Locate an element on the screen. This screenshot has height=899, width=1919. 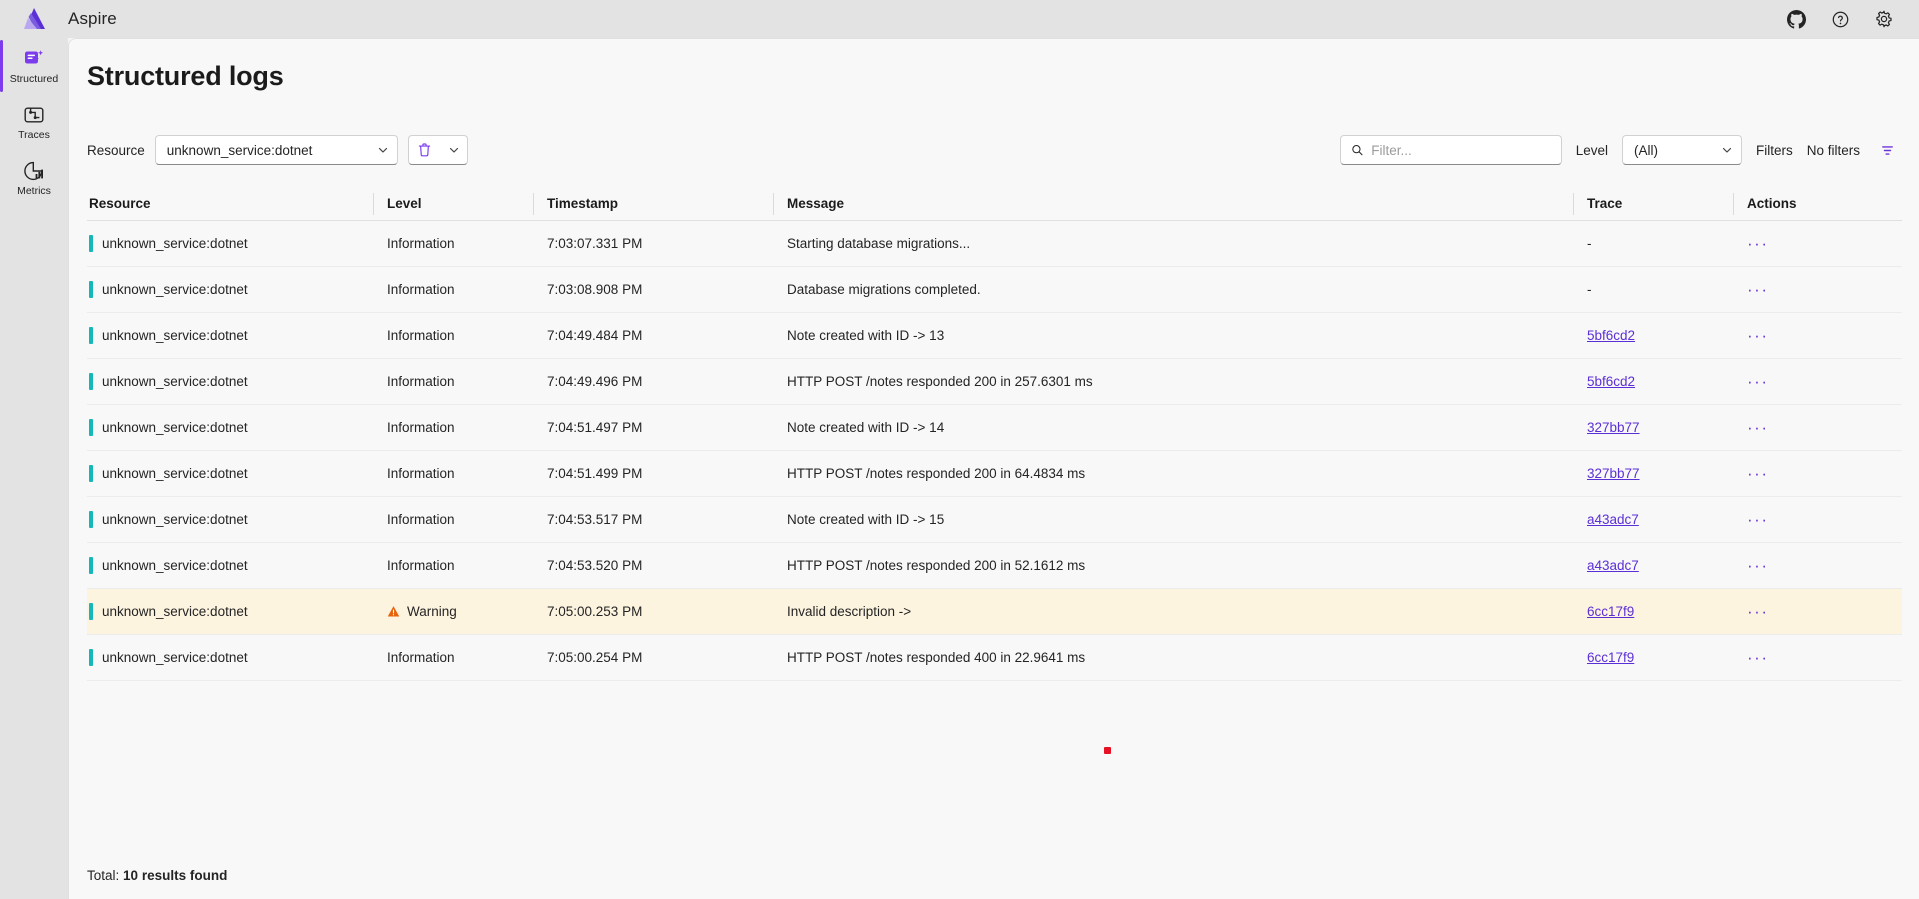
cell-trace: 6cc17f9 is located at coordinates (1667, 612).